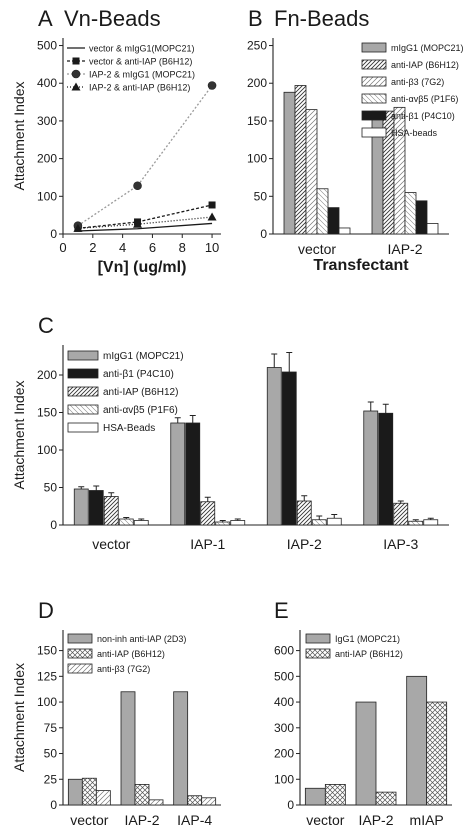 The width and height of the screenshot is (474, 839). I want to click on series-vector-anti-iap-b6h12, so click(145, 216).